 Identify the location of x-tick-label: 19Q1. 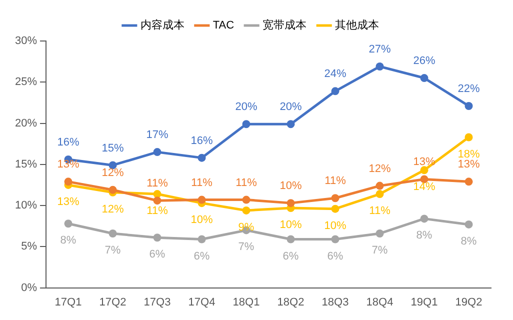
(424, 302).